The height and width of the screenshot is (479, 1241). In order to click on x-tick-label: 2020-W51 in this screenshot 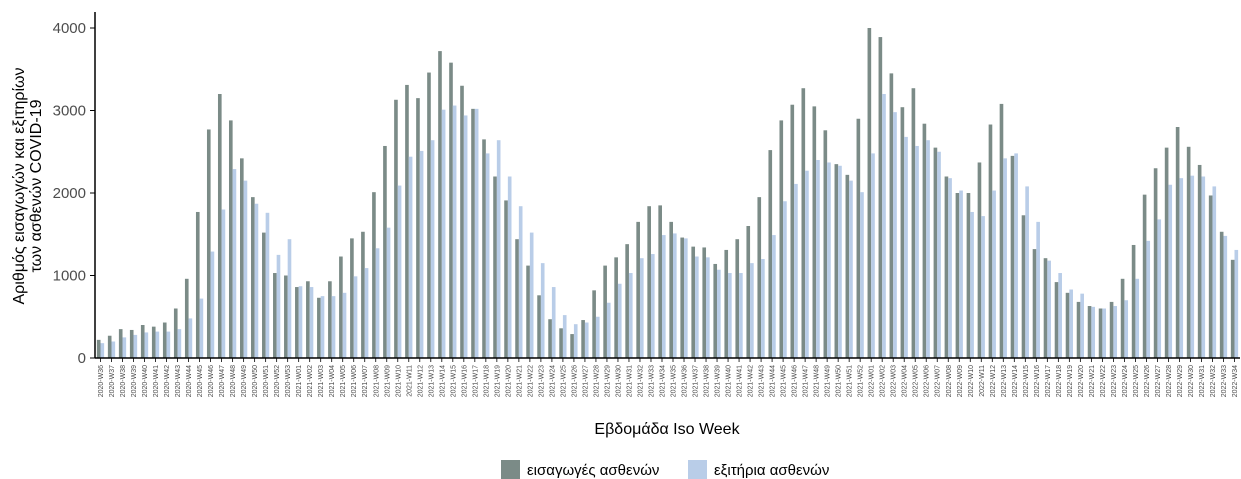, I will do `click(266, 381)`.